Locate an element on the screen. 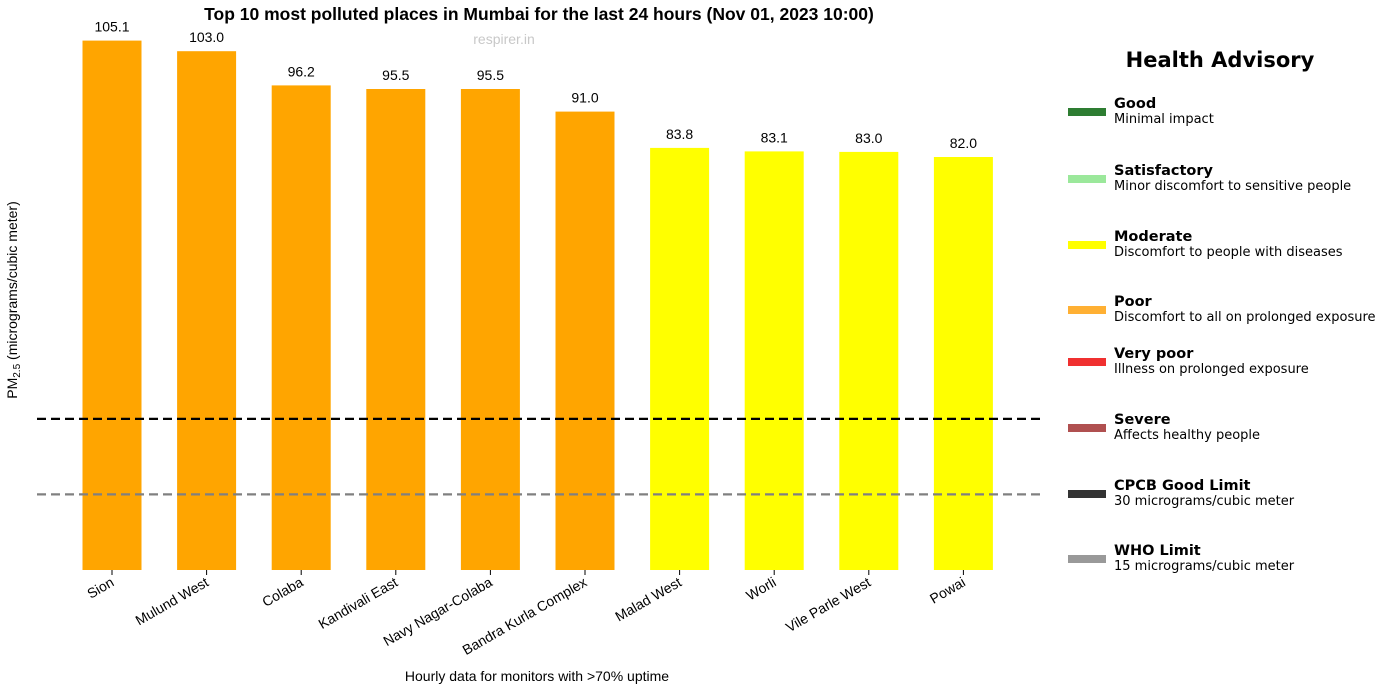 The image size is (1378, 689). legend-item-label: Good is located at coordinates (1135, 104).